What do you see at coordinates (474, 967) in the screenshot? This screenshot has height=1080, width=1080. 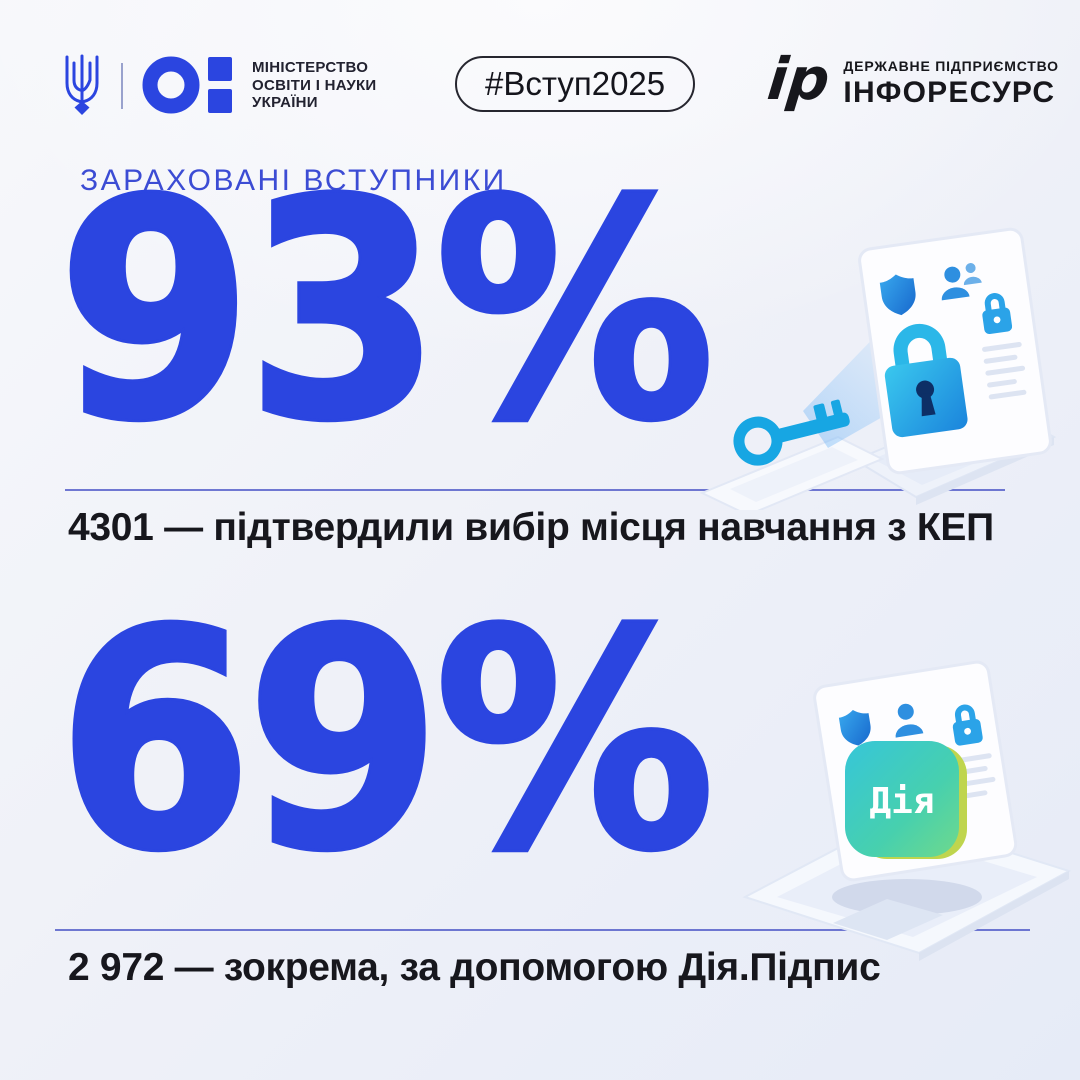 I see `stat-2-caption: 2 972 — зокрема, за допомогою Дія.Підпис` at bounding box center [474, 967].